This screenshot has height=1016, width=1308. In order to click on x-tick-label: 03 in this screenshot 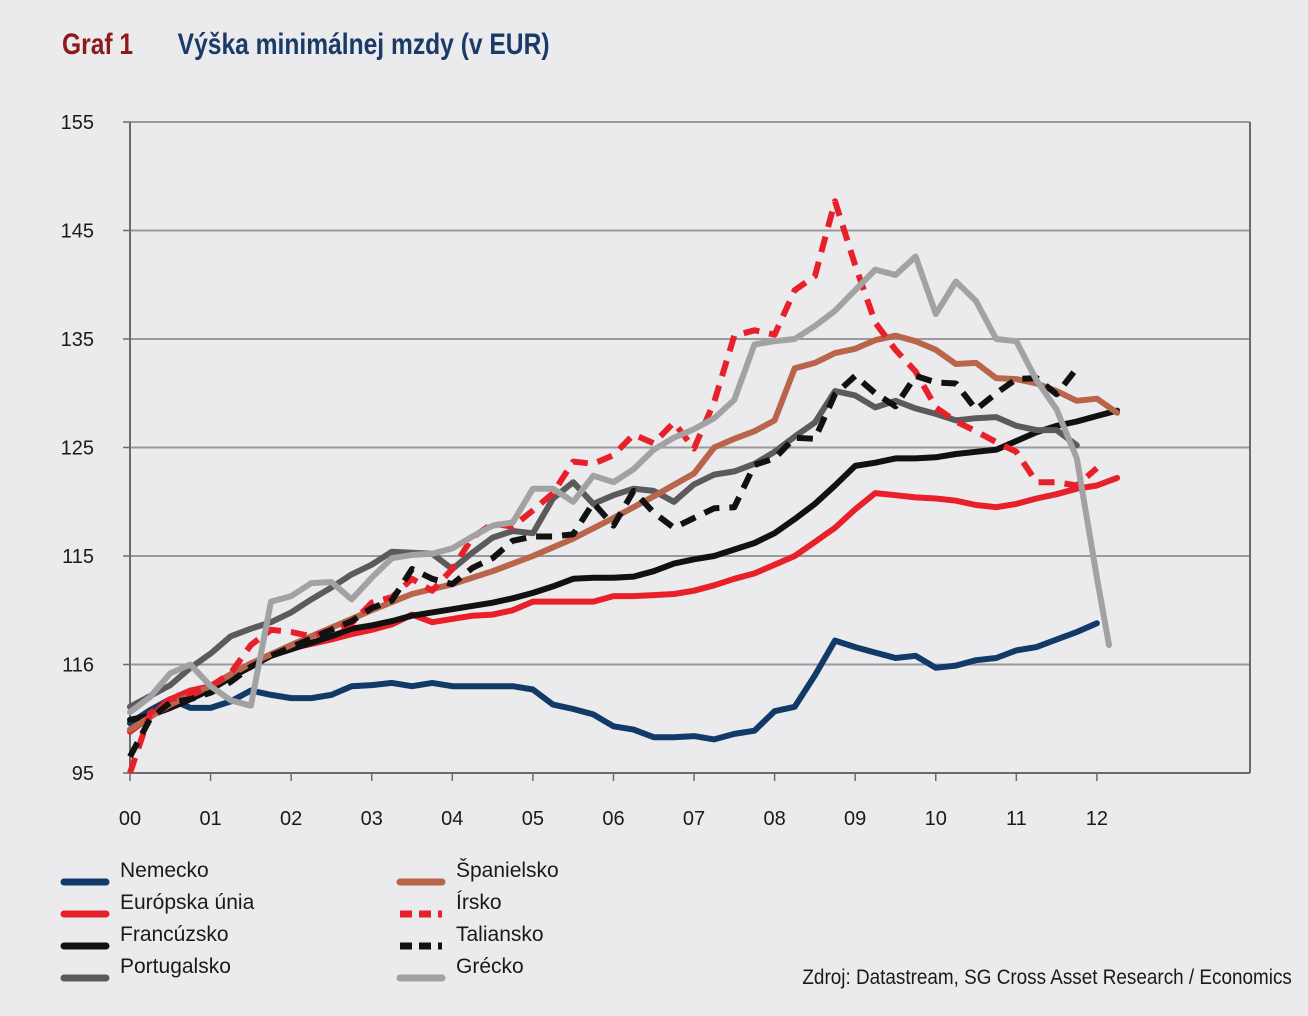, I will do `click(372, 819)`.